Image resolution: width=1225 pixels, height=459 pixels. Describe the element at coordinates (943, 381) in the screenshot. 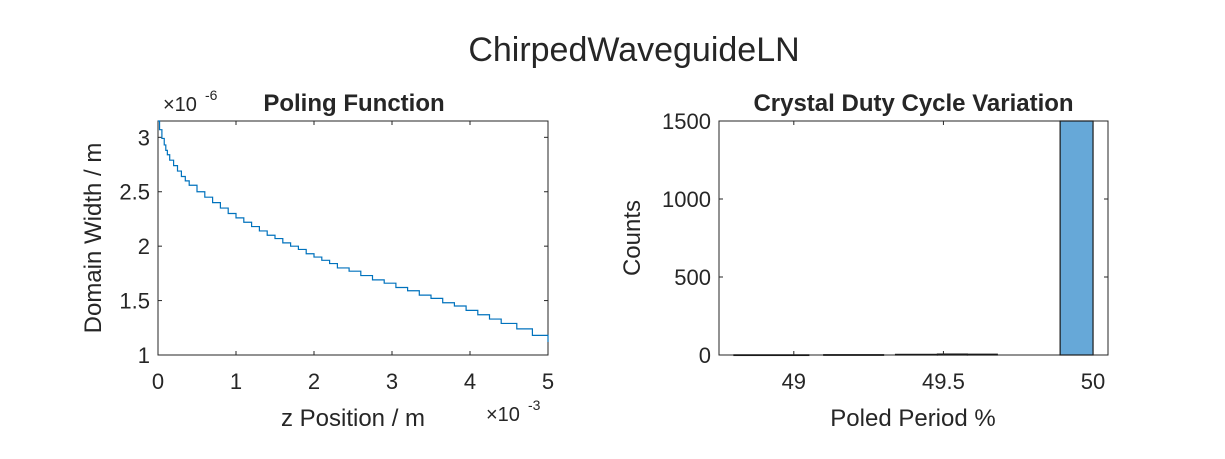

I see `x-tick-label: 49.5` at that location.